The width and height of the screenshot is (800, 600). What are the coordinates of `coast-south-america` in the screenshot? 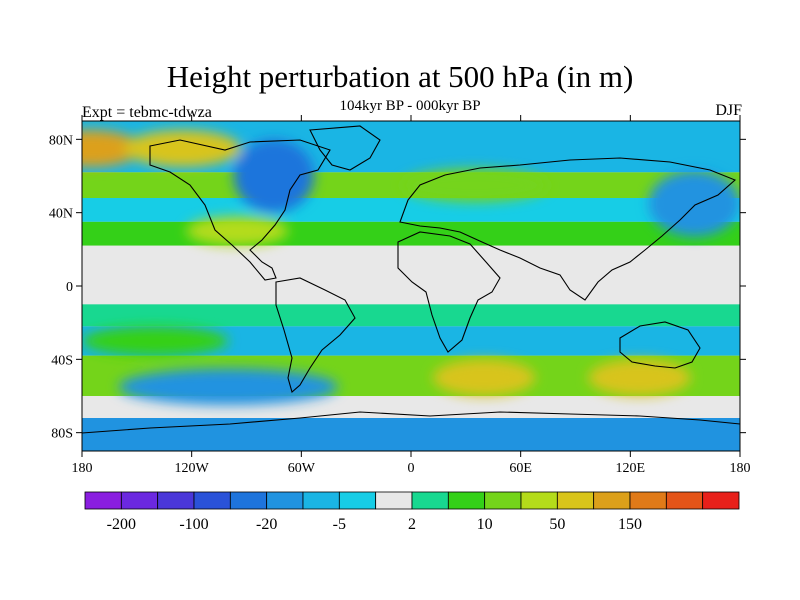 It's located at (315, 335).